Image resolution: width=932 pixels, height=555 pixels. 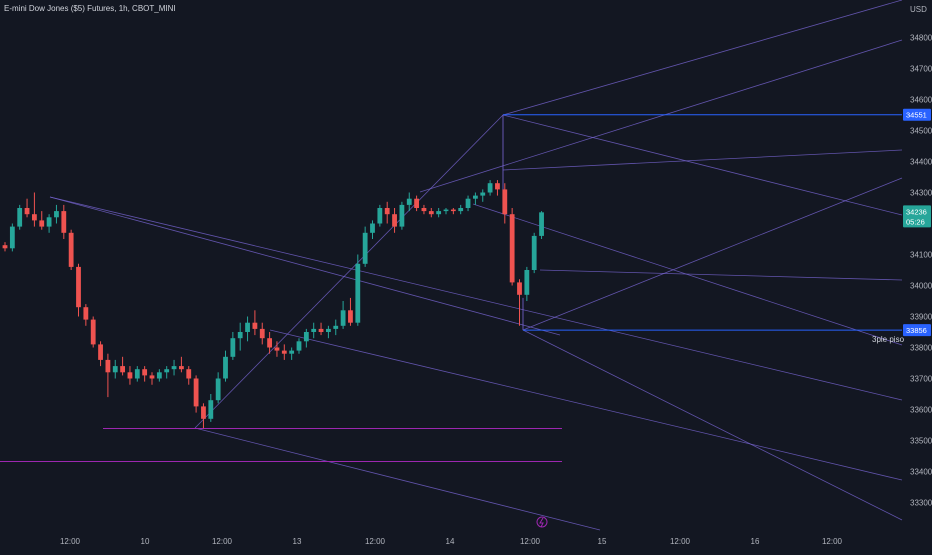 I want to click on last-price-label: 34236, so click(x=916, y=211).